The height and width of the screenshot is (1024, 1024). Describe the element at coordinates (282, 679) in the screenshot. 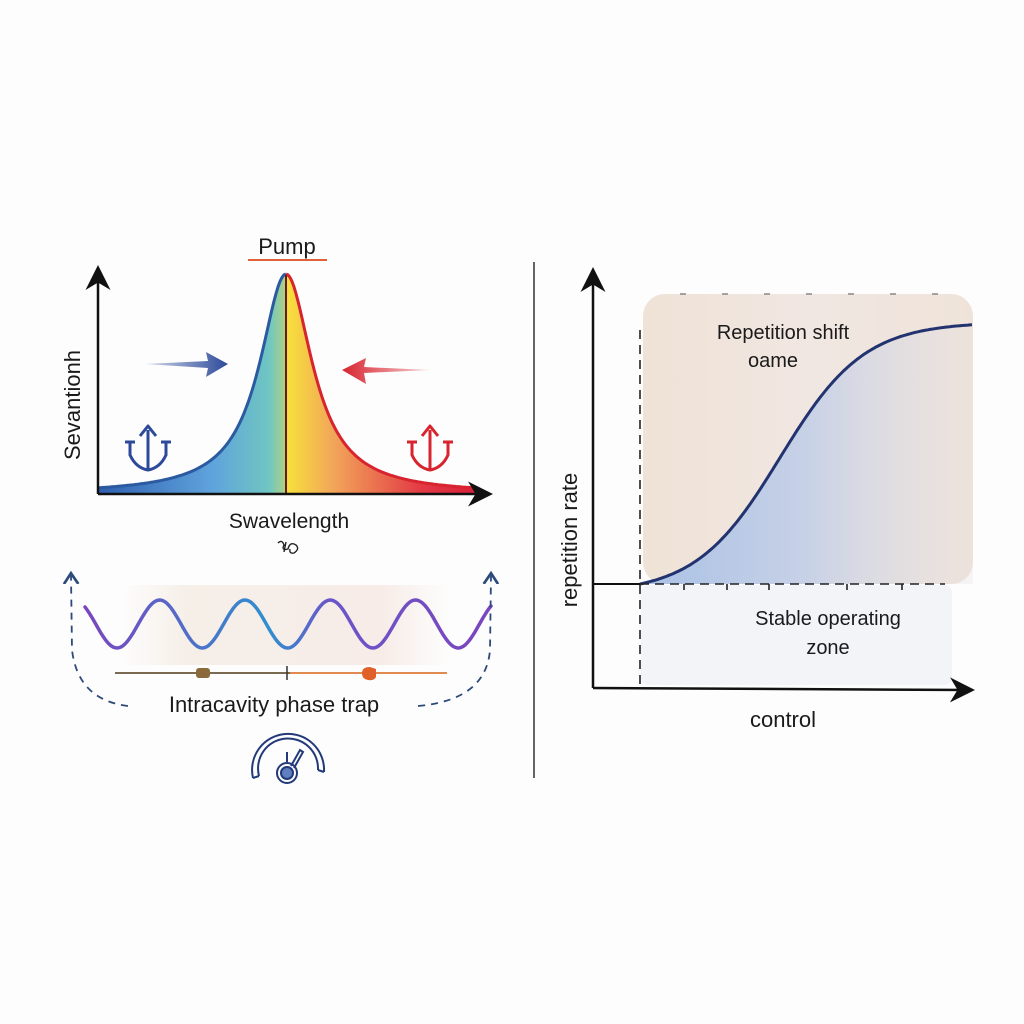

I see `phase-trap: Intracavity phase trap` at that location.